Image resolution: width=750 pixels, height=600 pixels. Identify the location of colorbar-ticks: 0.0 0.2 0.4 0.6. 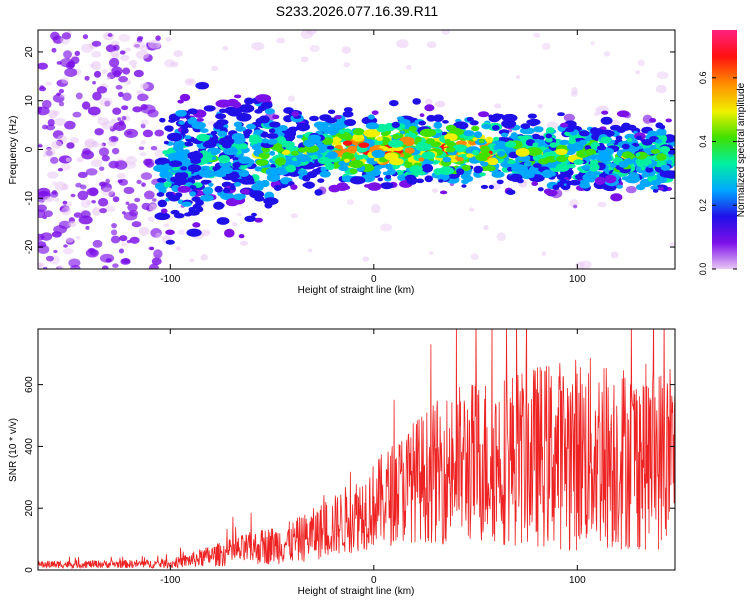
(717, 173).